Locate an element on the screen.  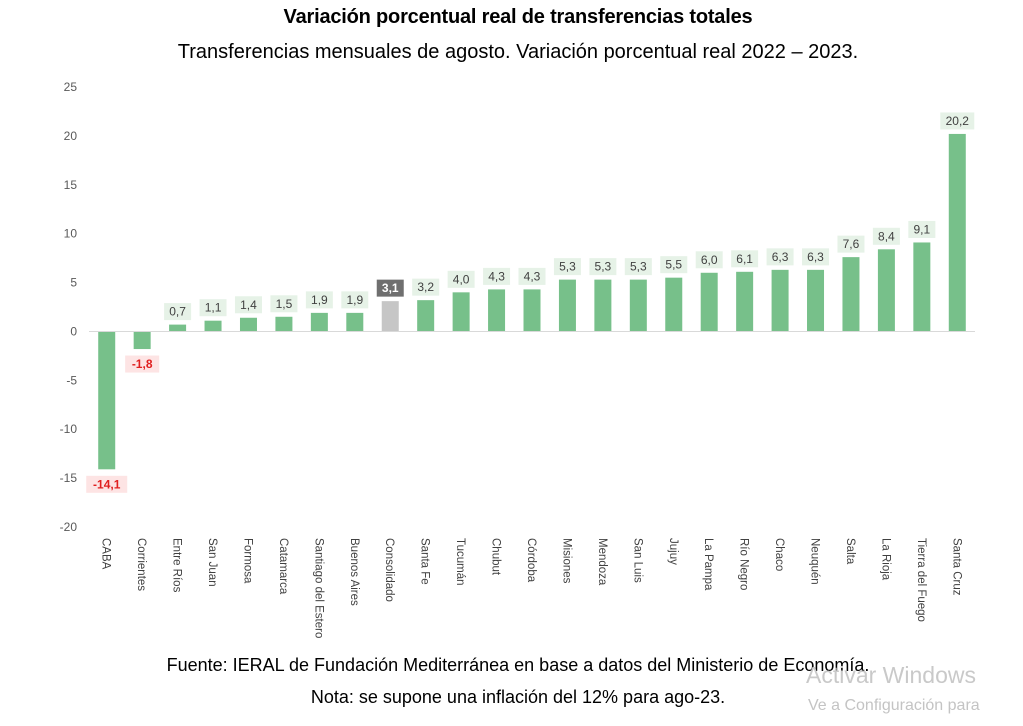
y-tick-label: 0 is located at coordinates (73, 331).